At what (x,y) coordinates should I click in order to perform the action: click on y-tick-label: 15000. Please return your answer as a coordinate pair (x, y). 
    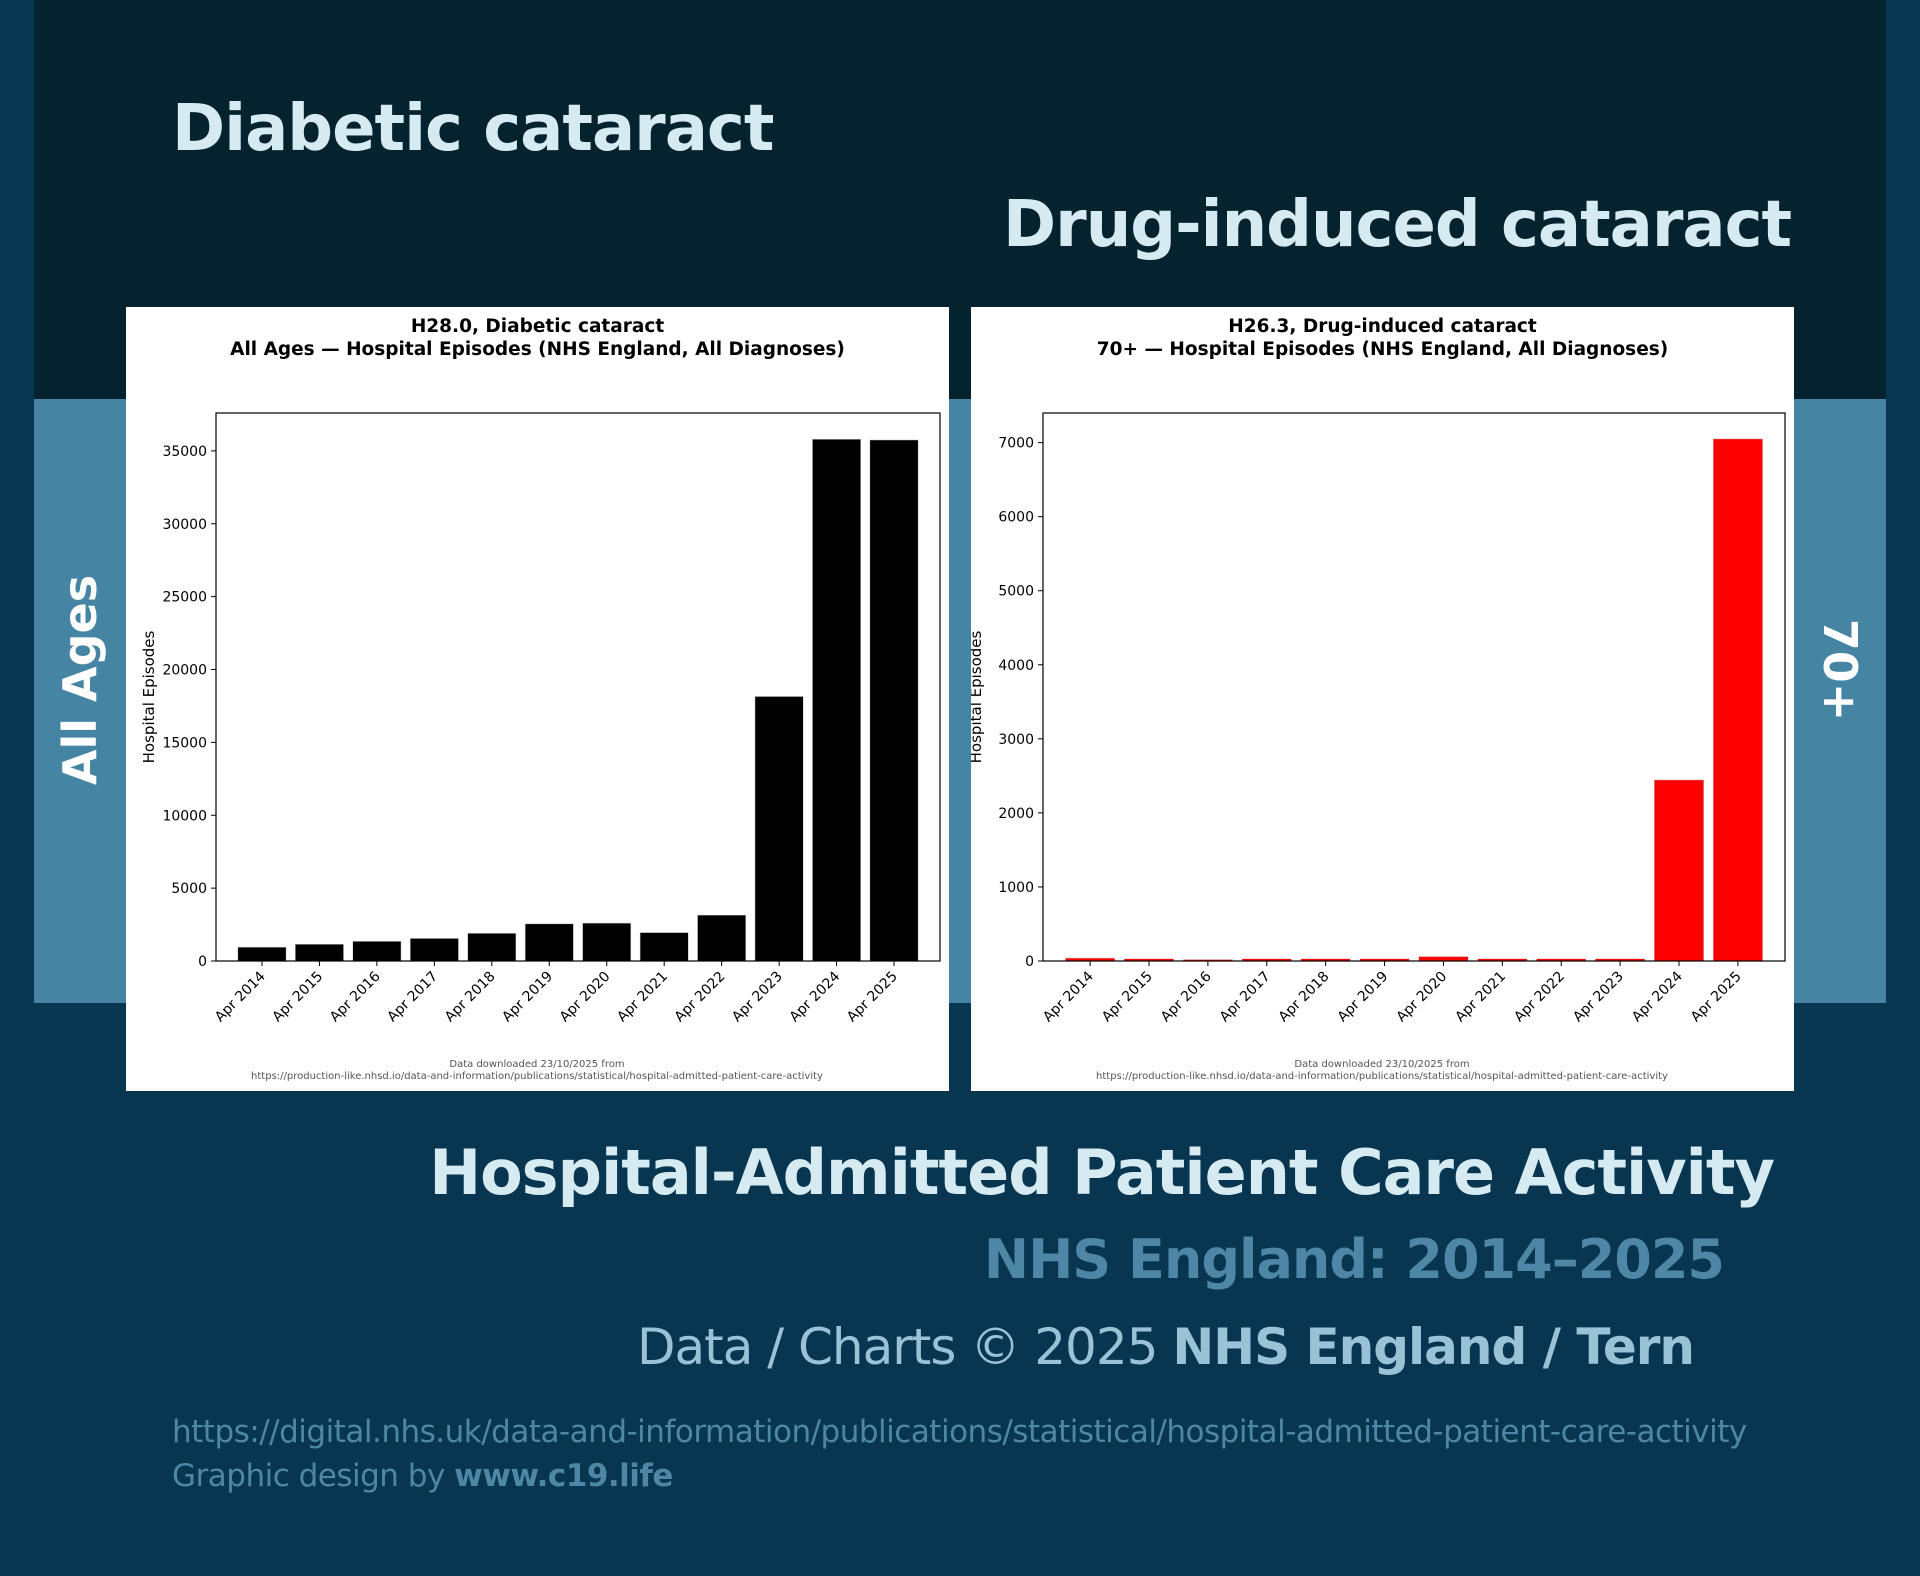
    Looking at the image, I should click on (184, 743).